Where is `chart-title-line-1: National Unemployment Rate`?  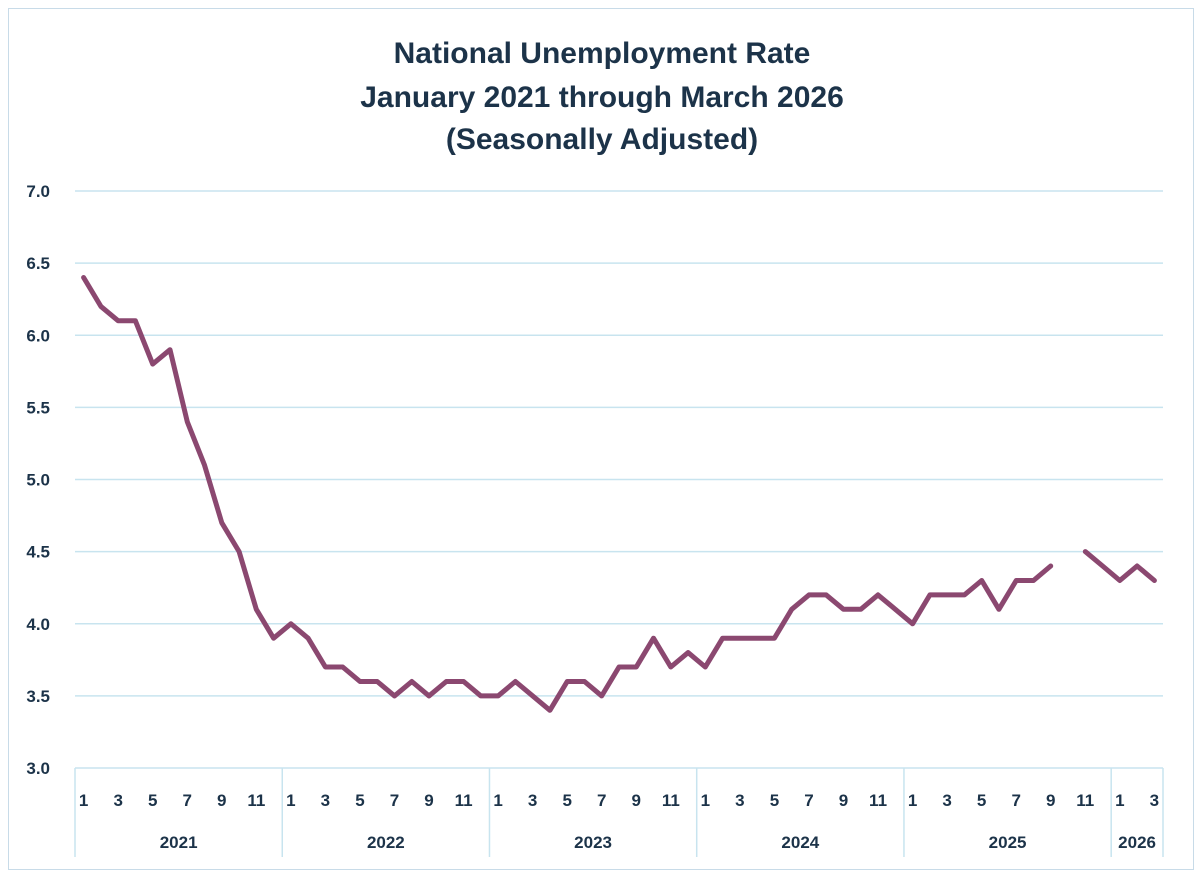
chart-title-line-1: National Unemployment Rate is located at coordinates (602, 53).